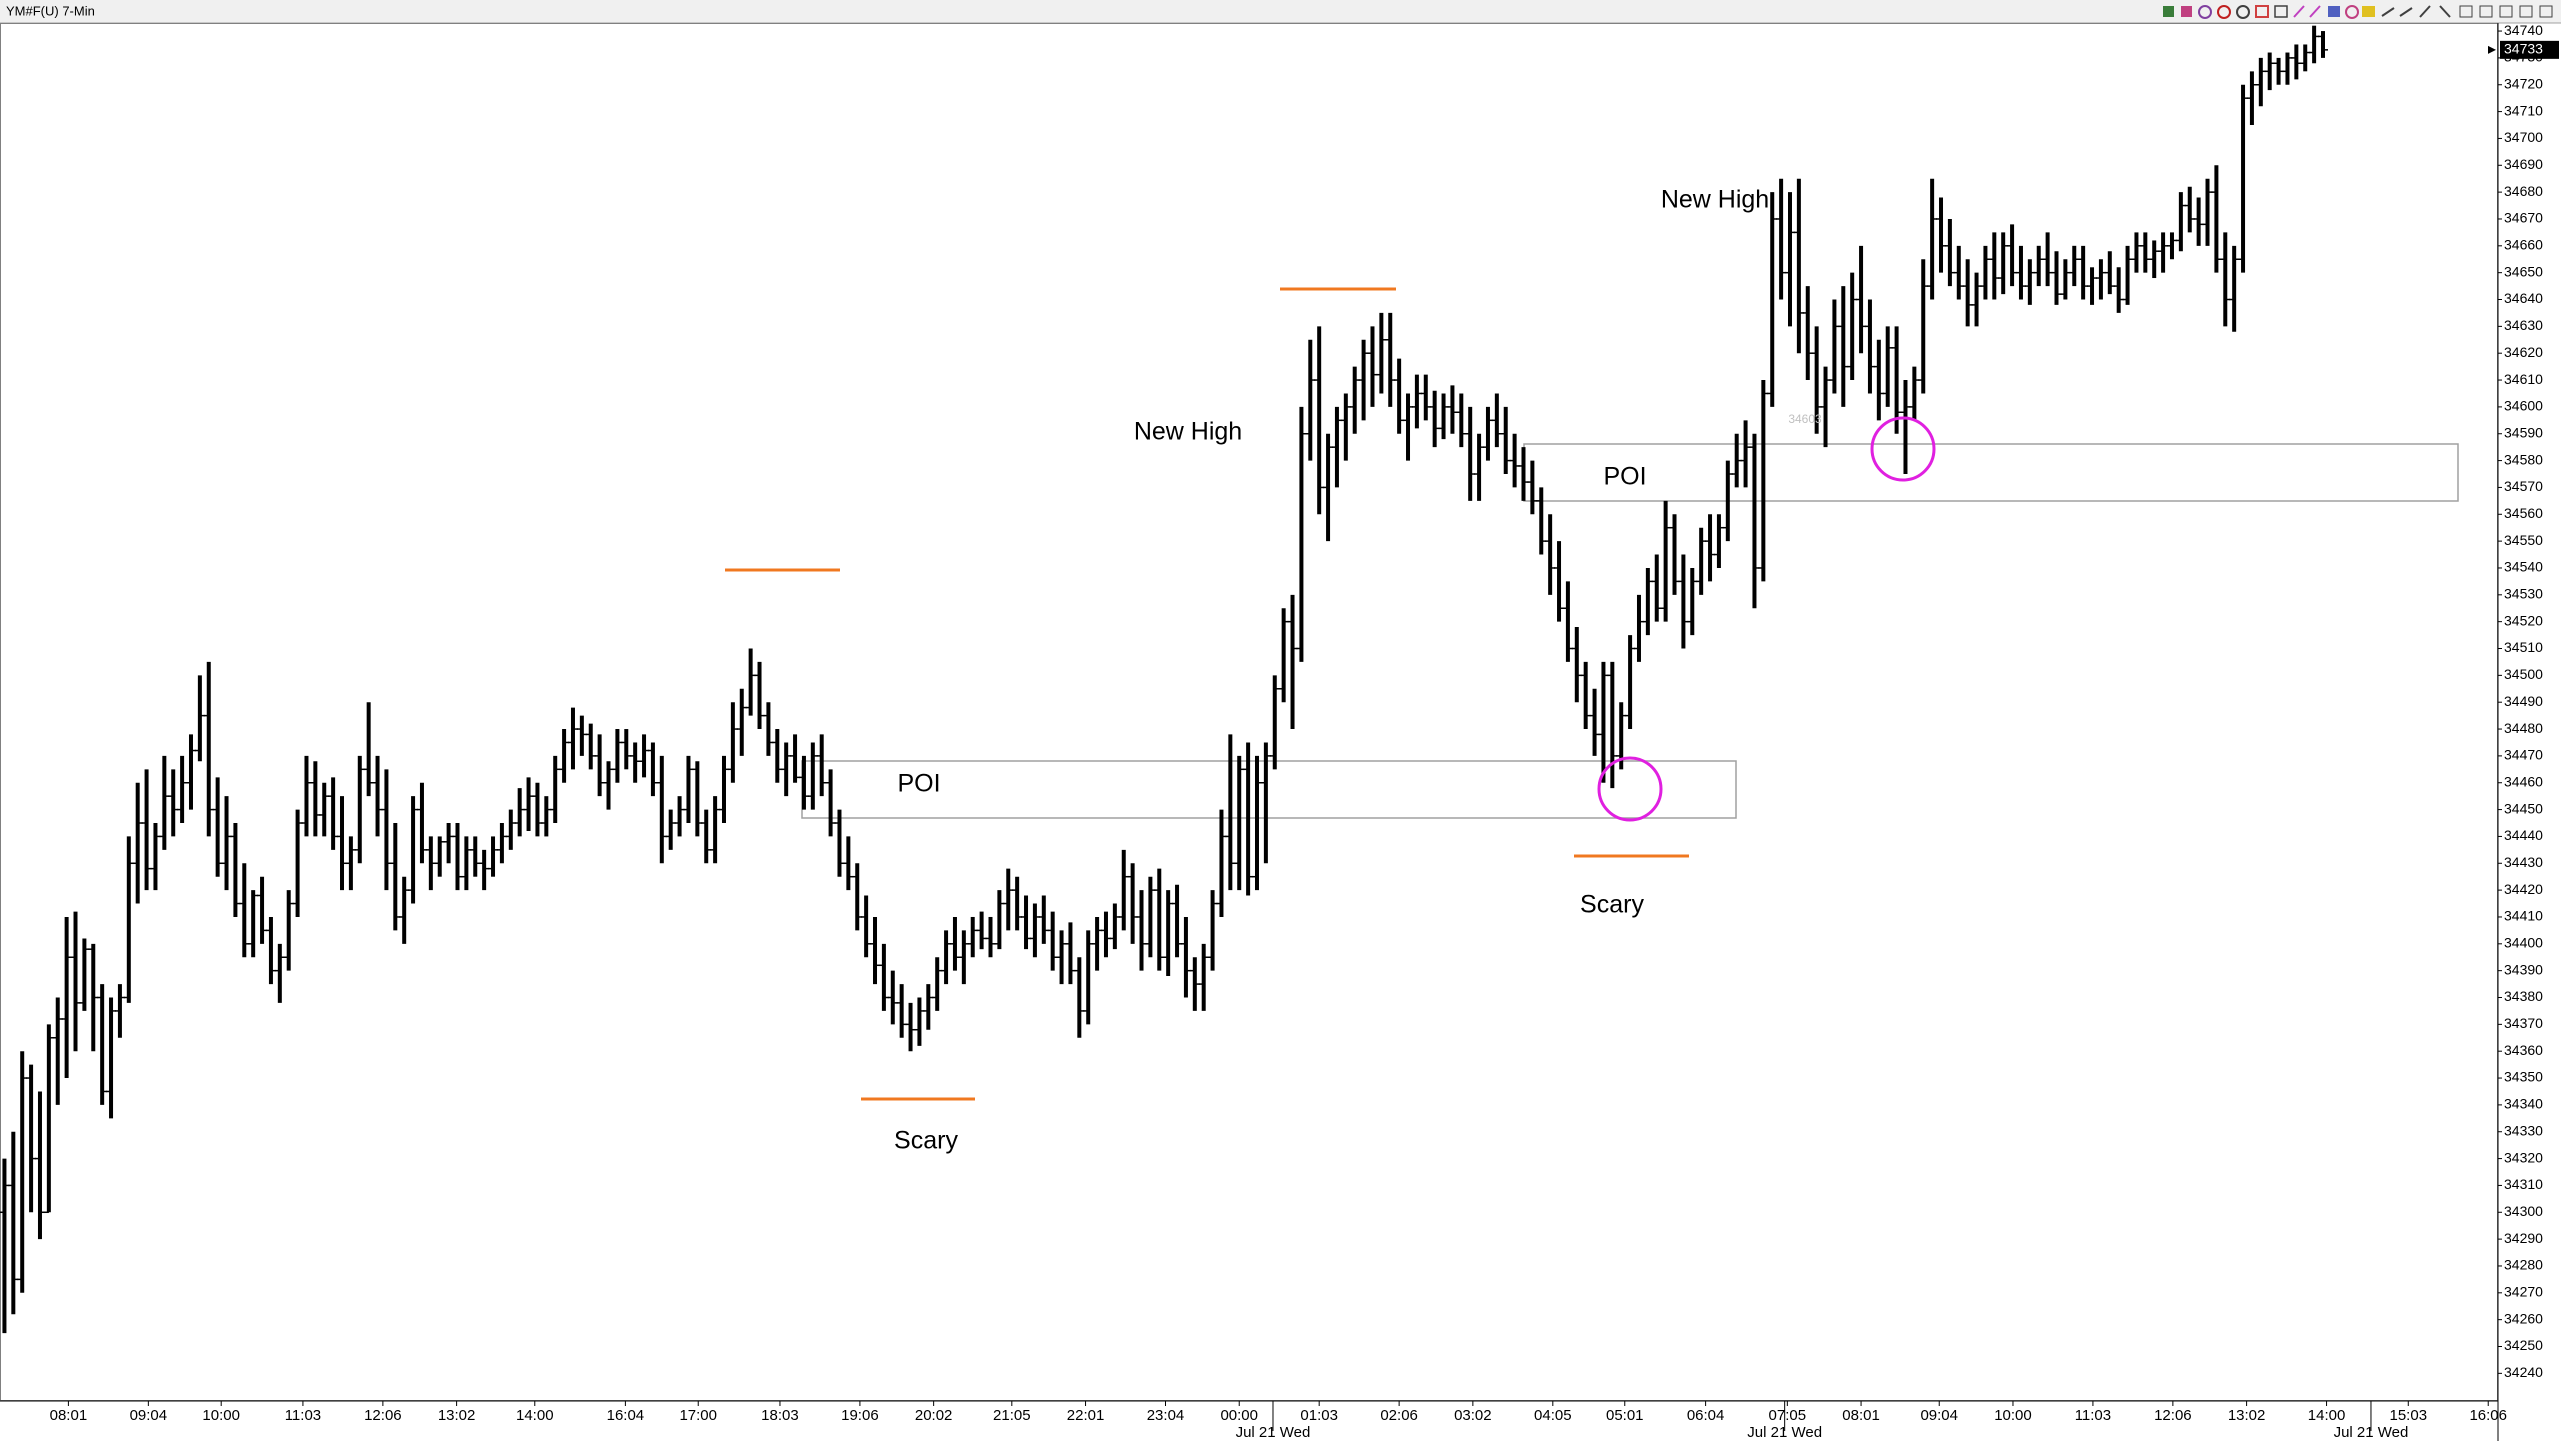 The height and width of the screenshot is (1441, 2561). I want to click on y-tick-label: 34430, so click(2523, 862).